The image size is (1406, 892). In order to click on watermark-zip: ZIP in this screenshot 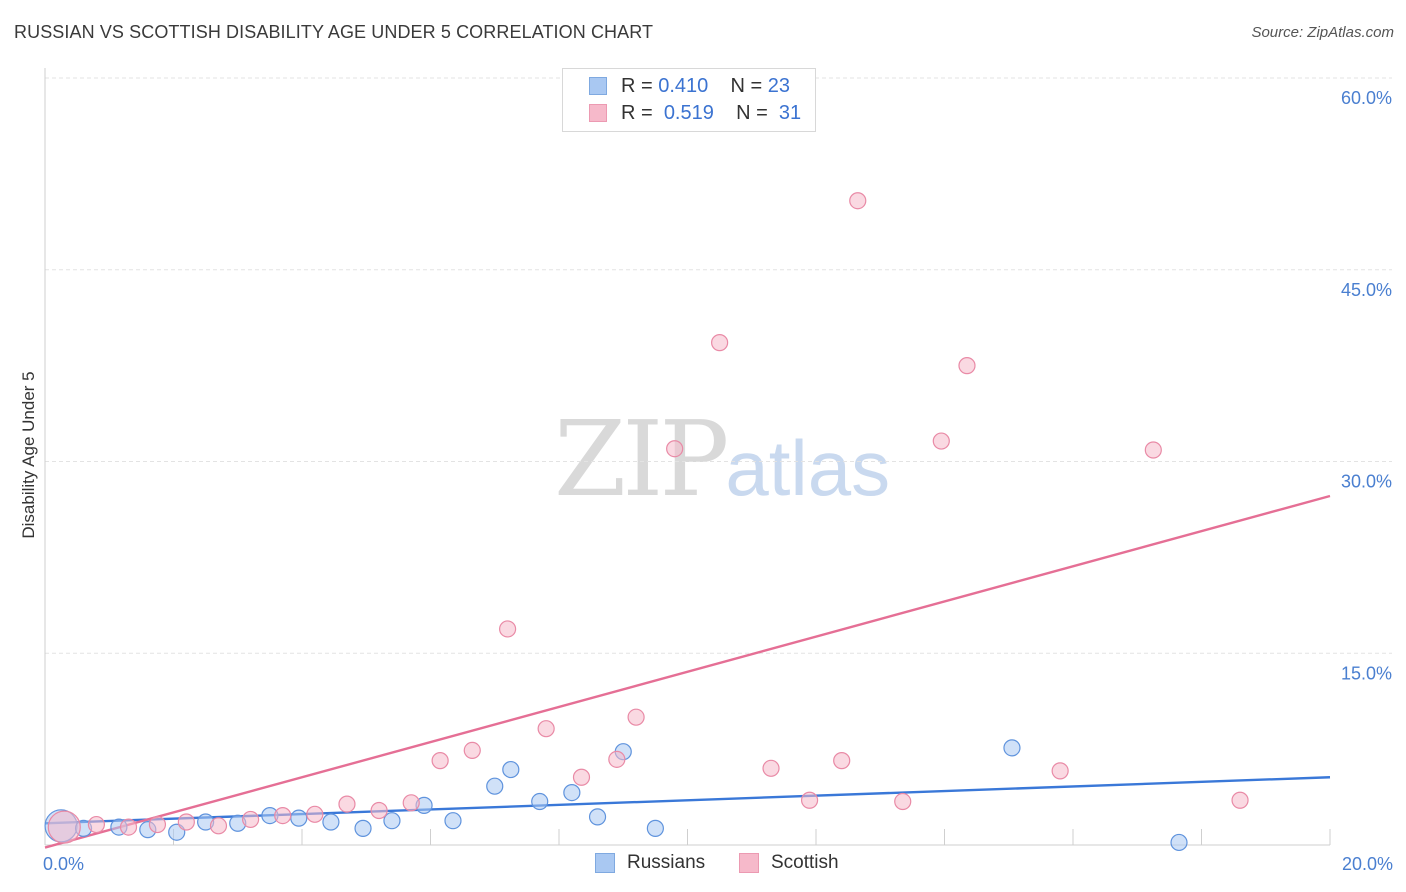, I will do `click(641, 459)`.